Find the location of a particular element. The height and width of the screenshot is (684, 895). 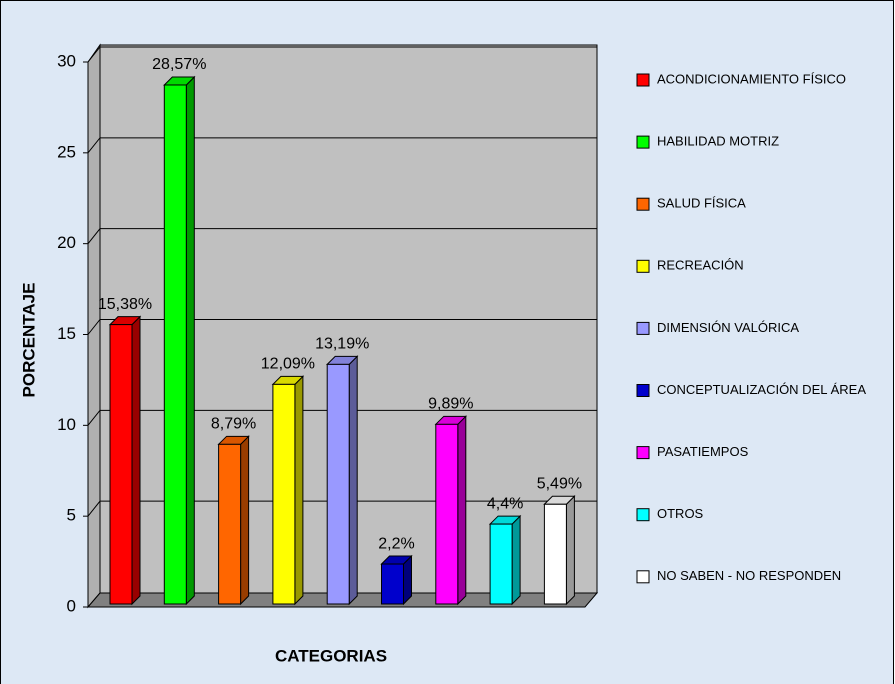

y-tick-label: 0 is located at coordinates (71, 605).